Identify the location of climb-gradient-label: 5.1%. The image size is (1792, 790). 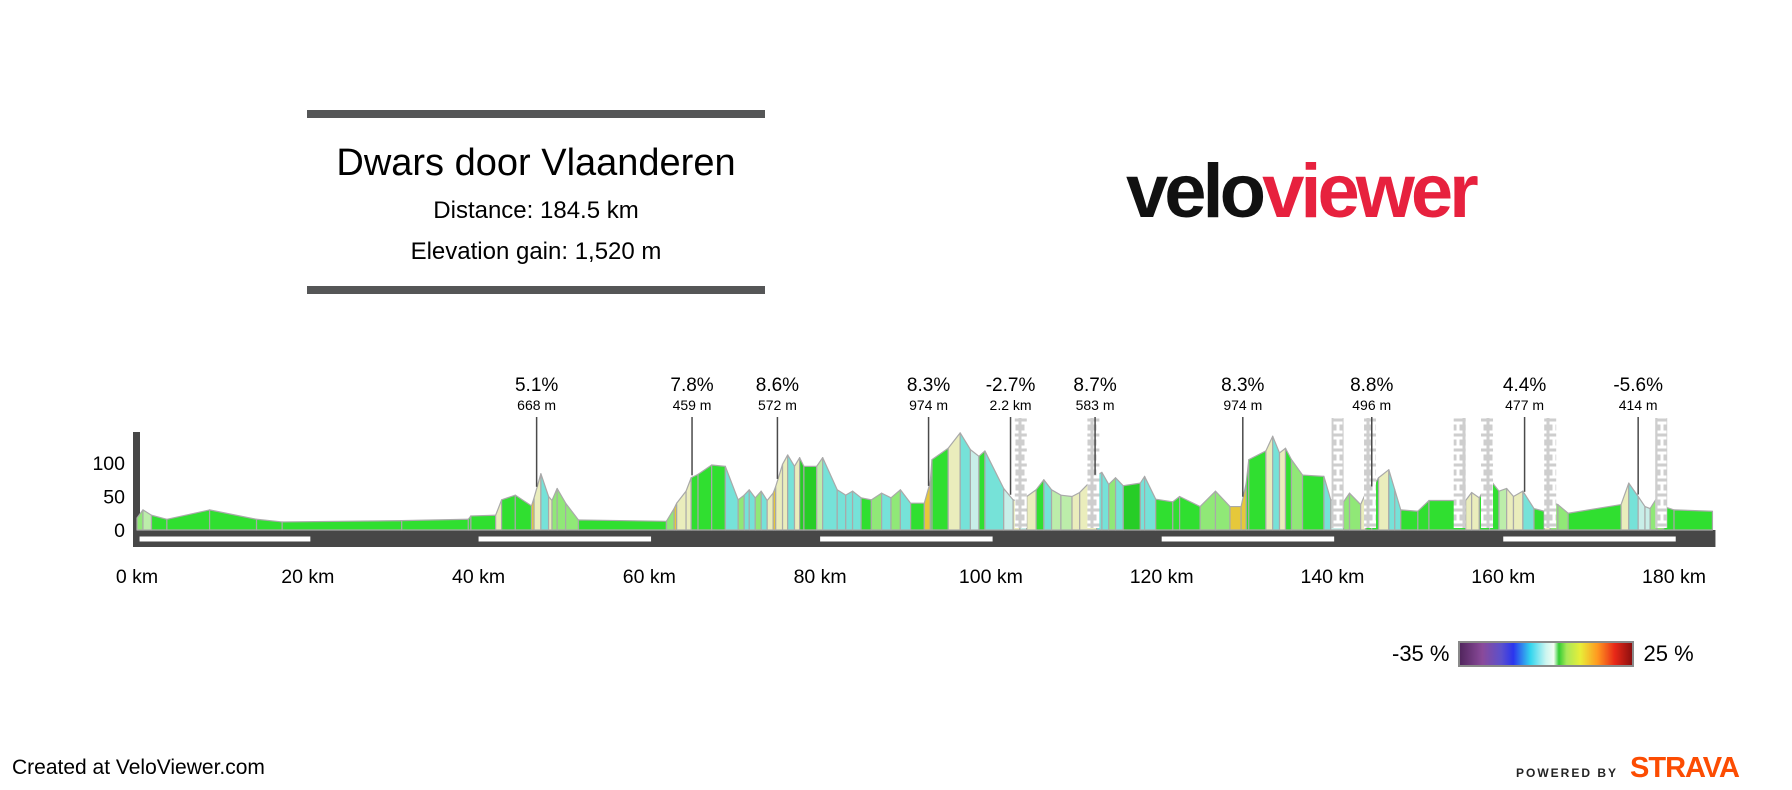
(536, 385).